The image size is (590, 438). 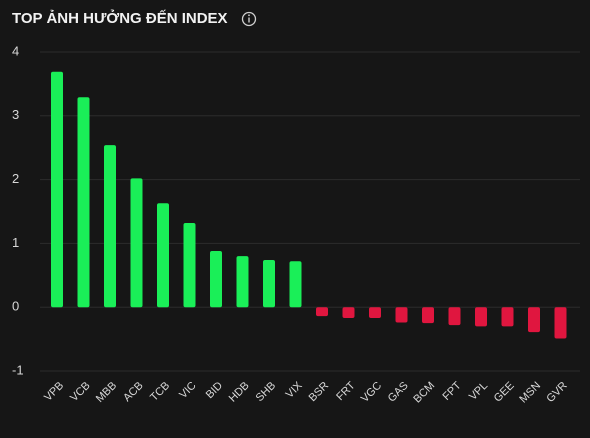 What do you see at coordinates (15, 306) in the screenshot?
I see `y-tick-label: 0` at bounding box center [15, 306].